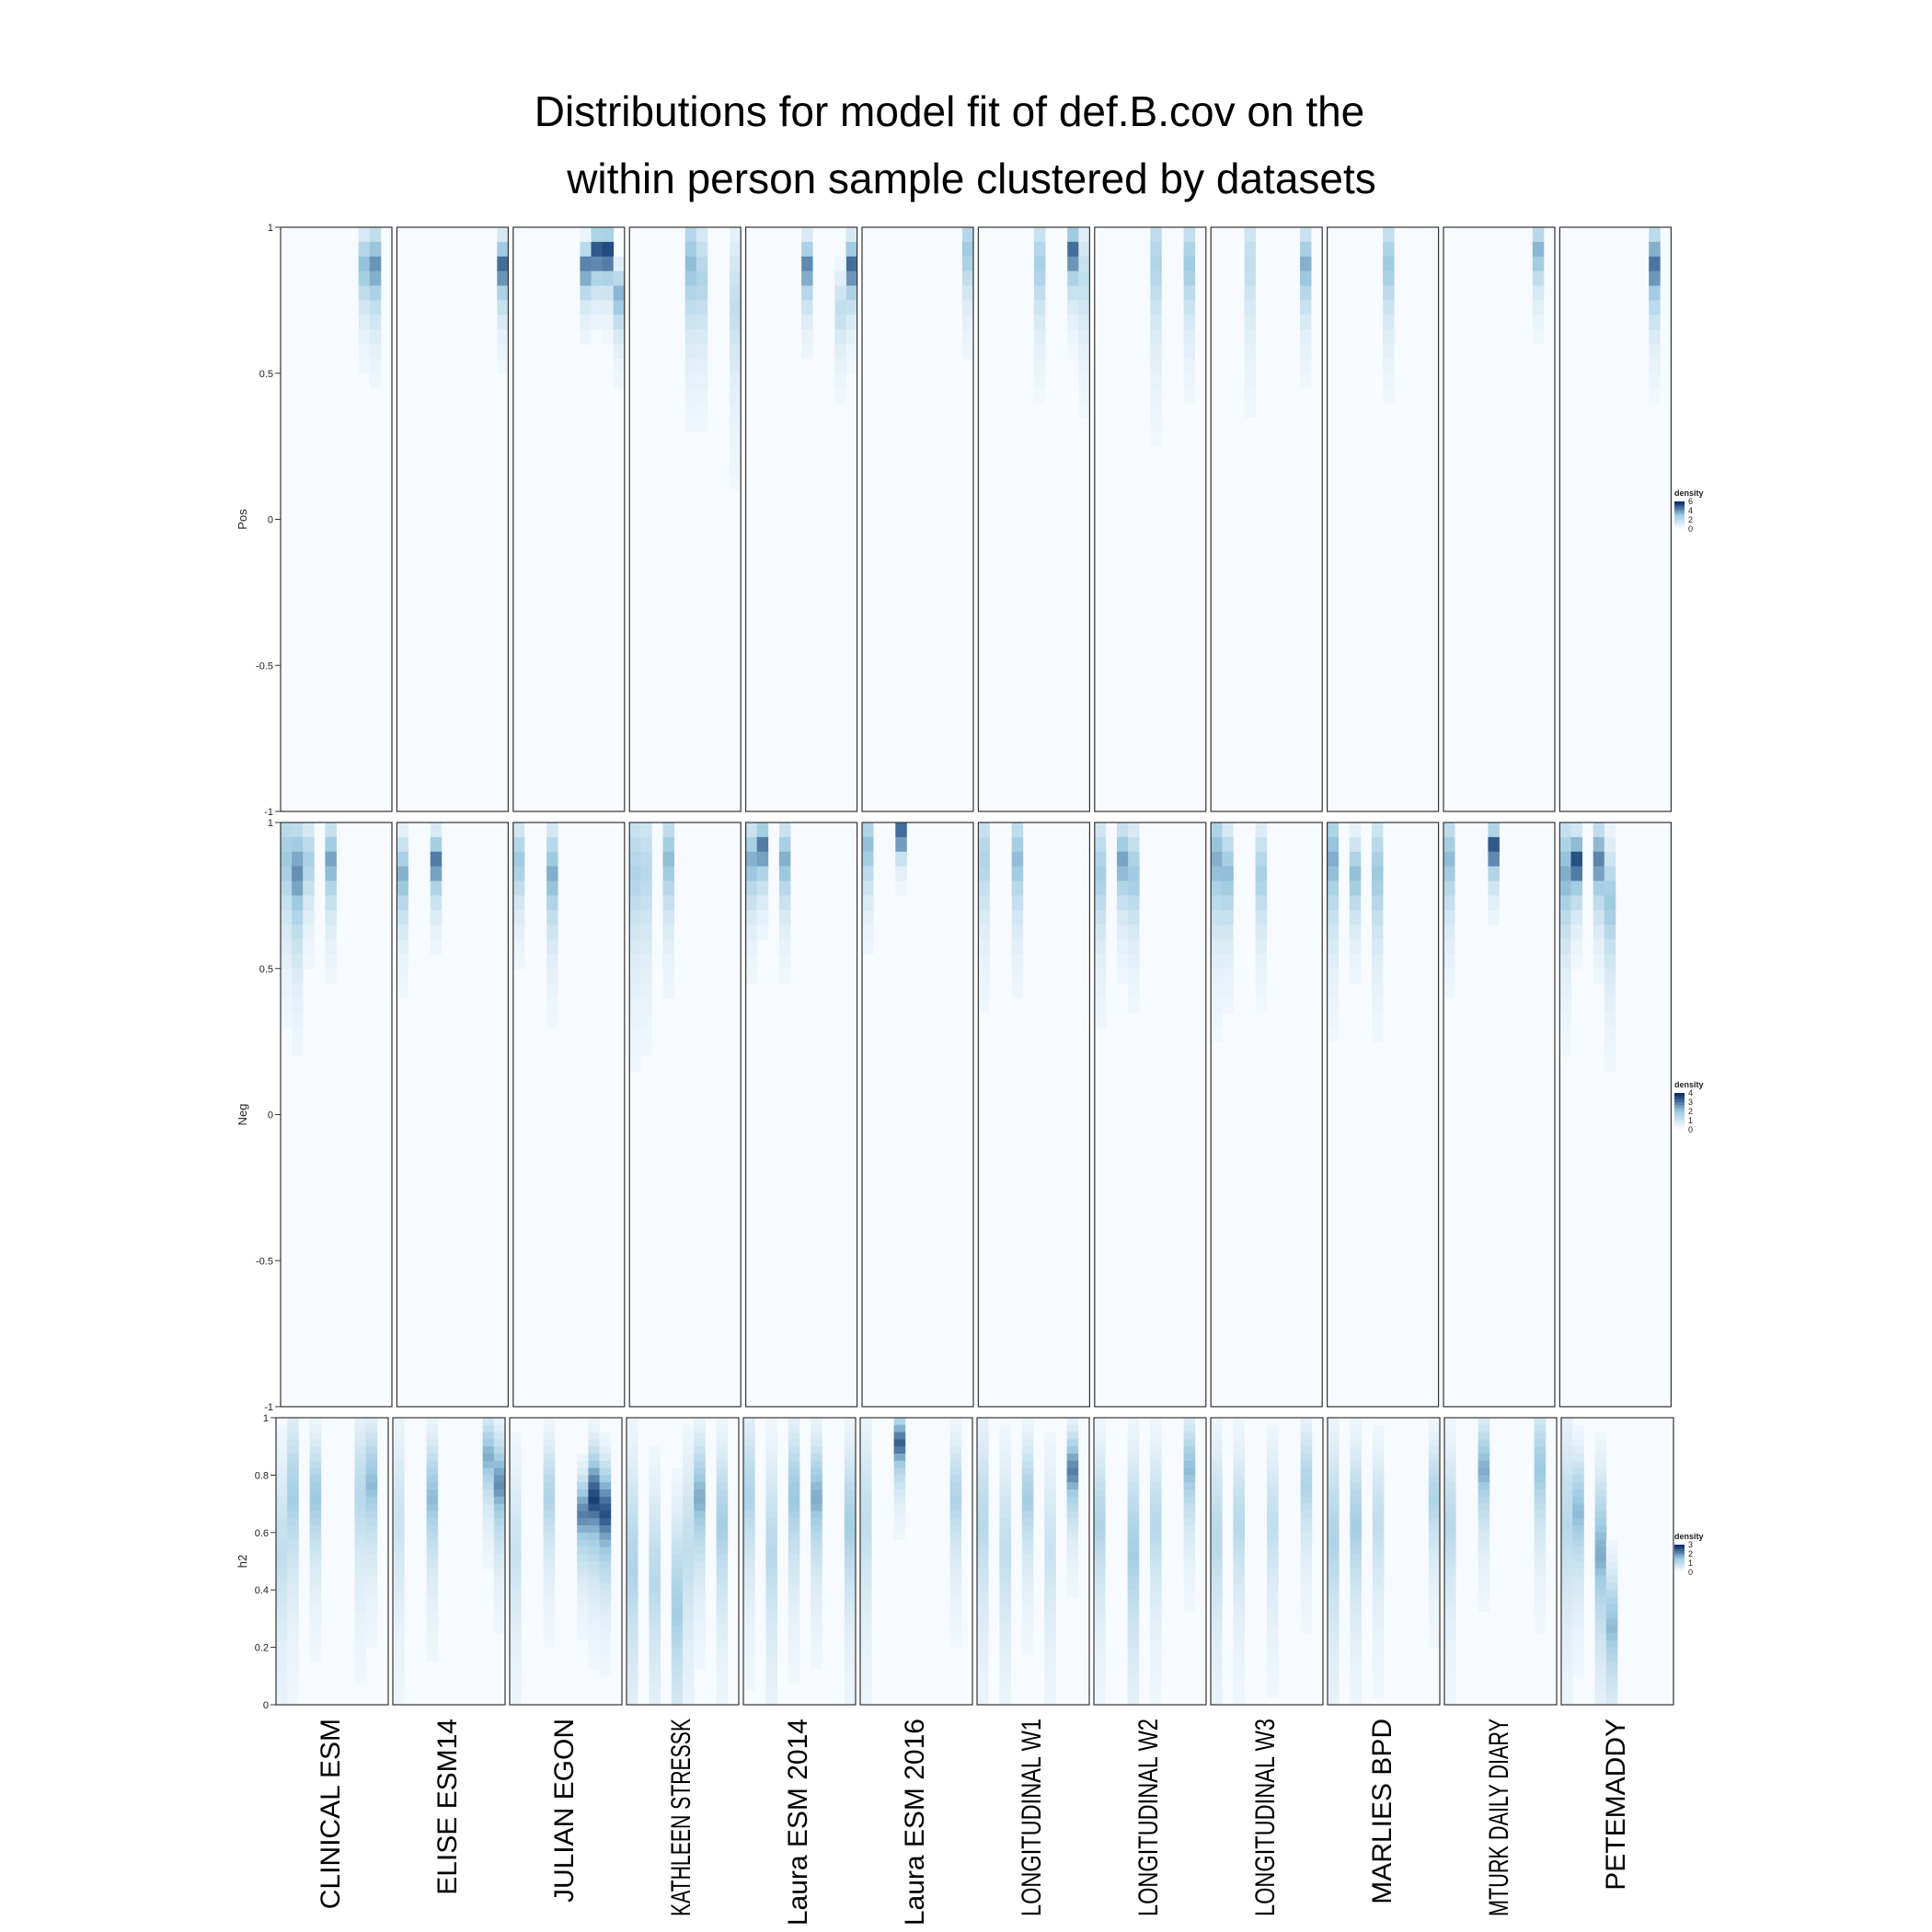  I want to click on x-tick-label-laura-esm-2014: Laura ESM 2014, so click(798, 1822).